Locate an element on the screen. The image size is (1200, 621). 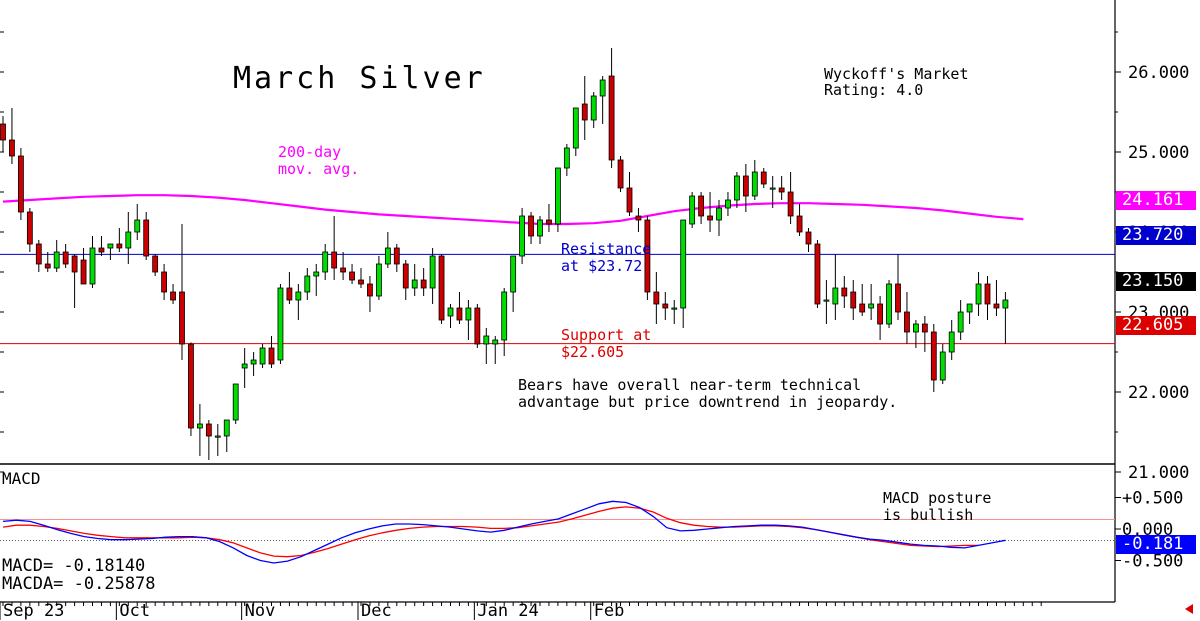
y-tick-label: 21.000 is located at coordinates (1158, 473).